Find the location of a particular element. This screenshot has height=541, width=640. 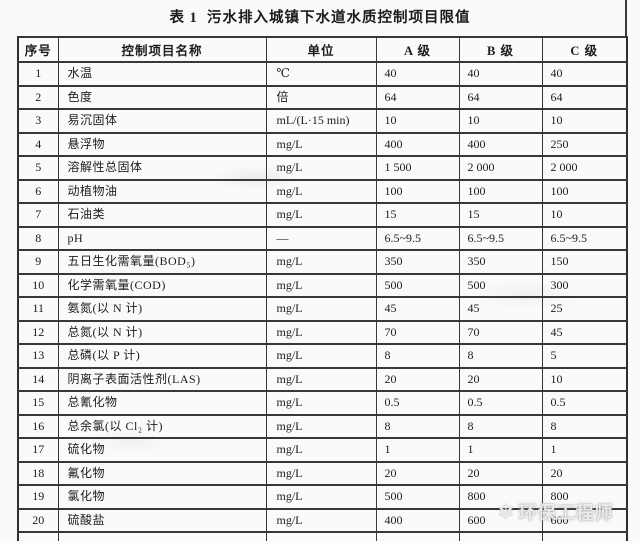

item-name-cell: 硫酸盐 is located at coordinates (162, 520).